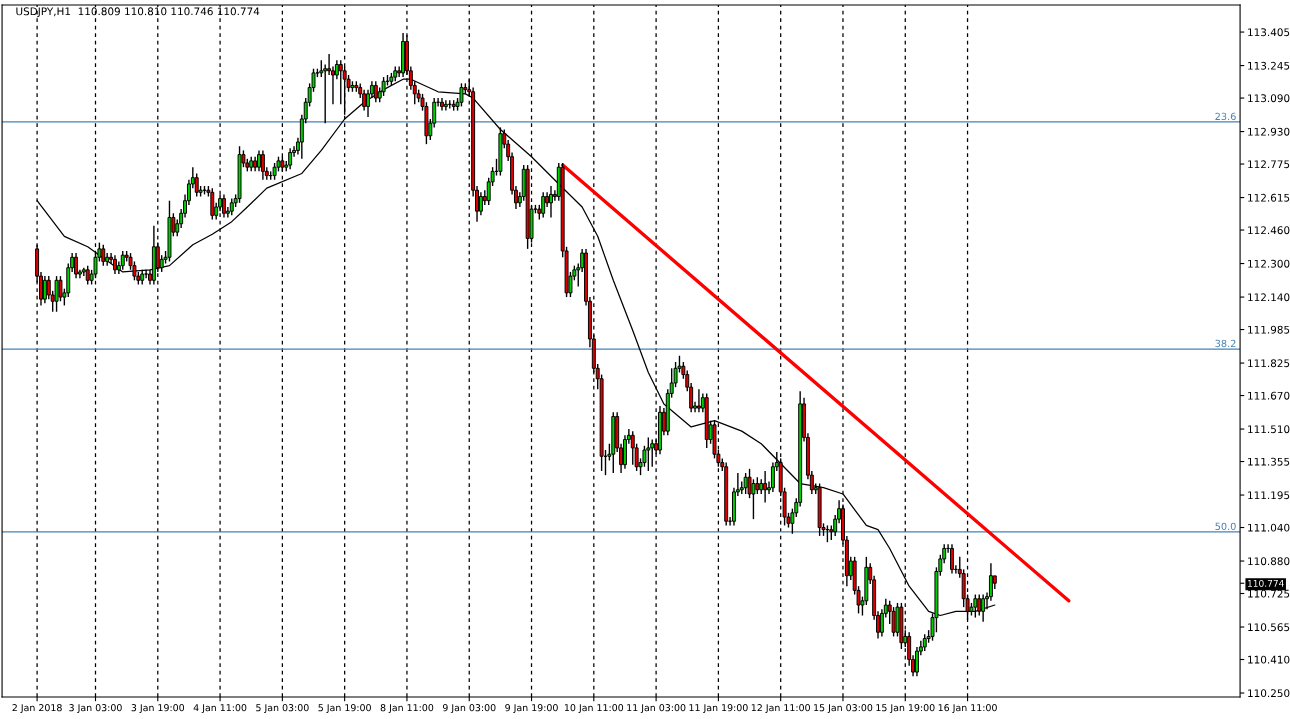 The height and width of the screenshot is (719, 1290). I want to click on y-tick-label: 112.615, so click(1269, 197).